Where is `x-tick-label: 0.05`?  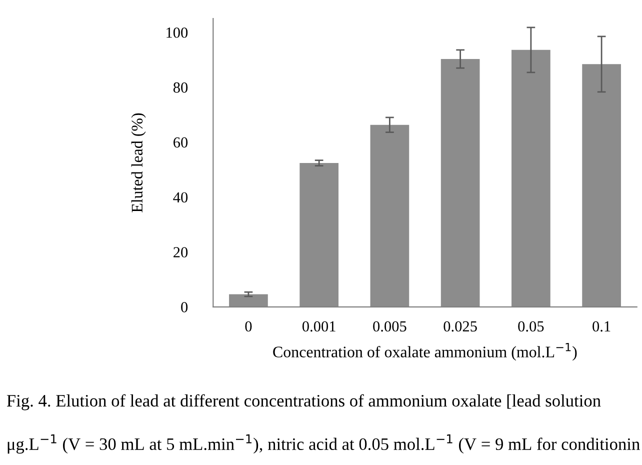 x-tick-label: 0.05 is located at coordinates (531, 326).